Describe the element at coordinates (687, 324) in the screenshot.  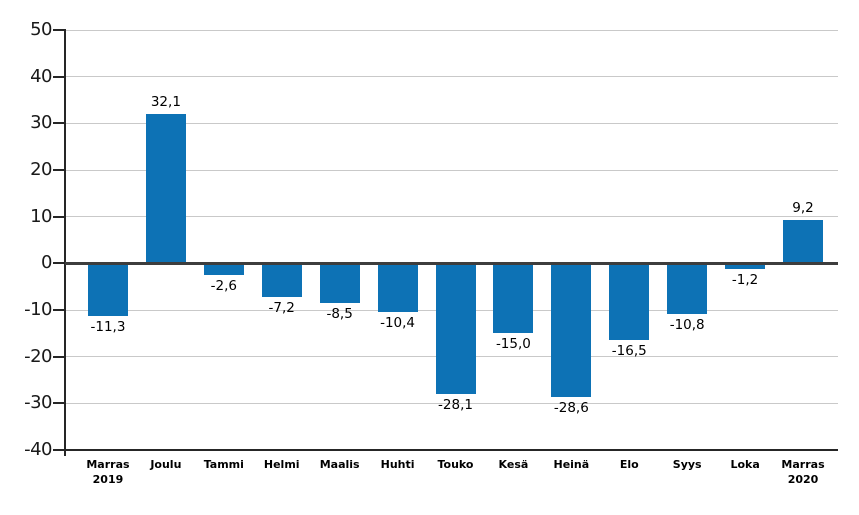
I see `bar-value-label: -10,8` at that location.